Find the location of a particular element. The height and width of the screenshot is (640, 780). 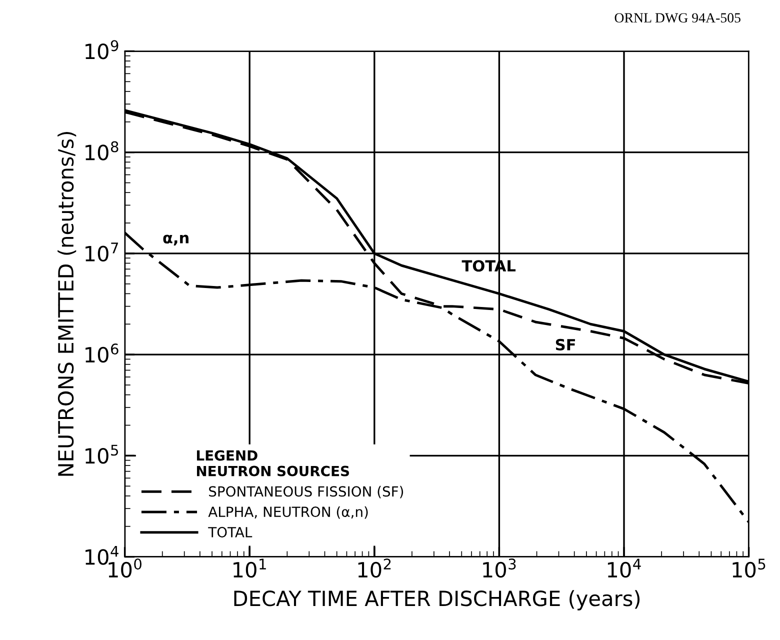

annotation: α,n is located at coordinates (175, 240).